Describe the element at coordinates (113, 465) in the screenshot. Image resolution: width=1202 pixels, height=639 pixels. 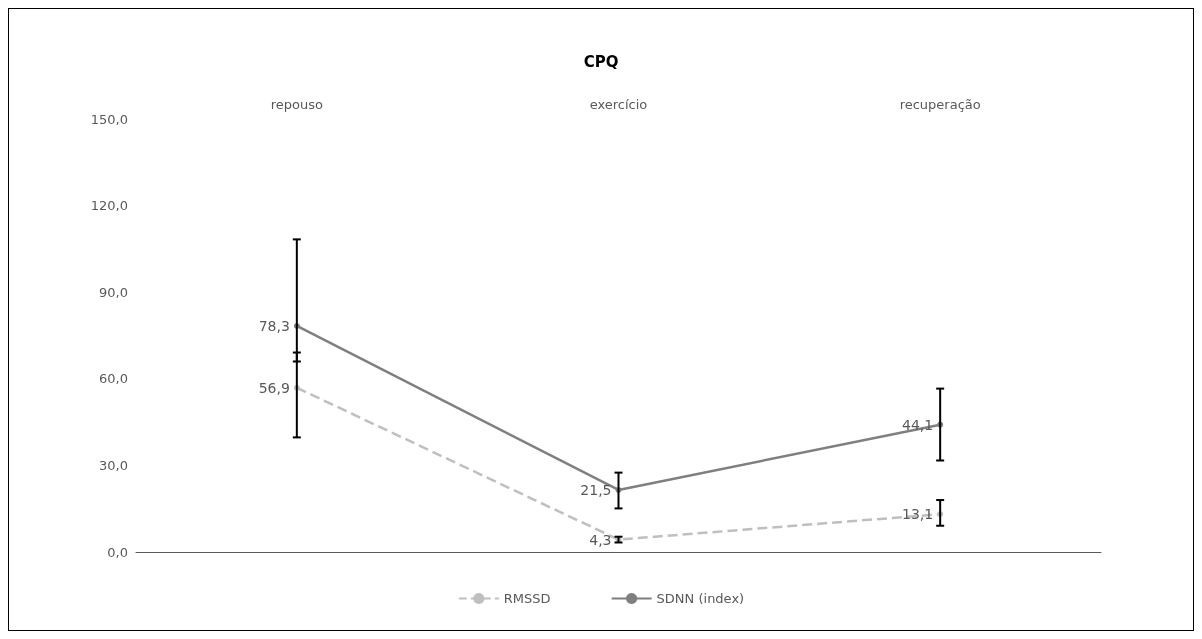
I see `y-tick-label: 30,0` at that location.